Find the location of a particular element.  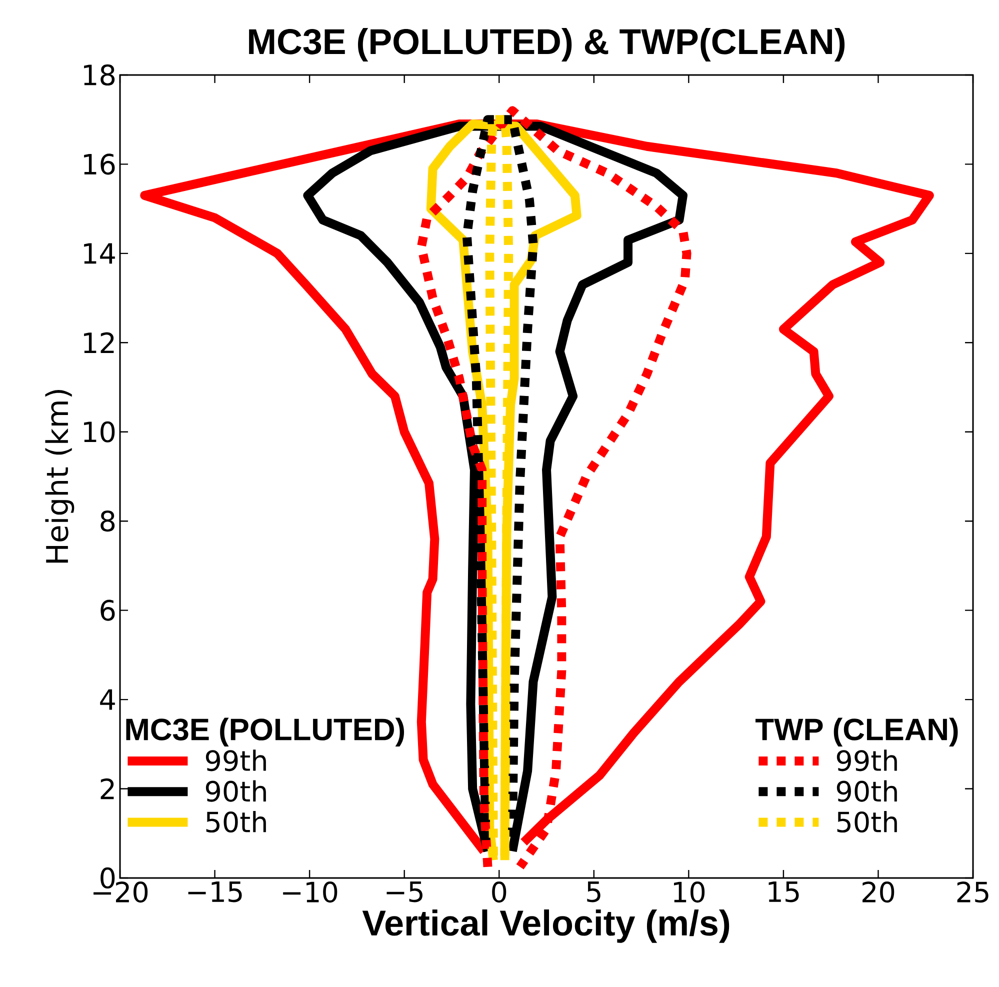

annotation: TWP (CLEAN) is located at coordinates (857, 732).